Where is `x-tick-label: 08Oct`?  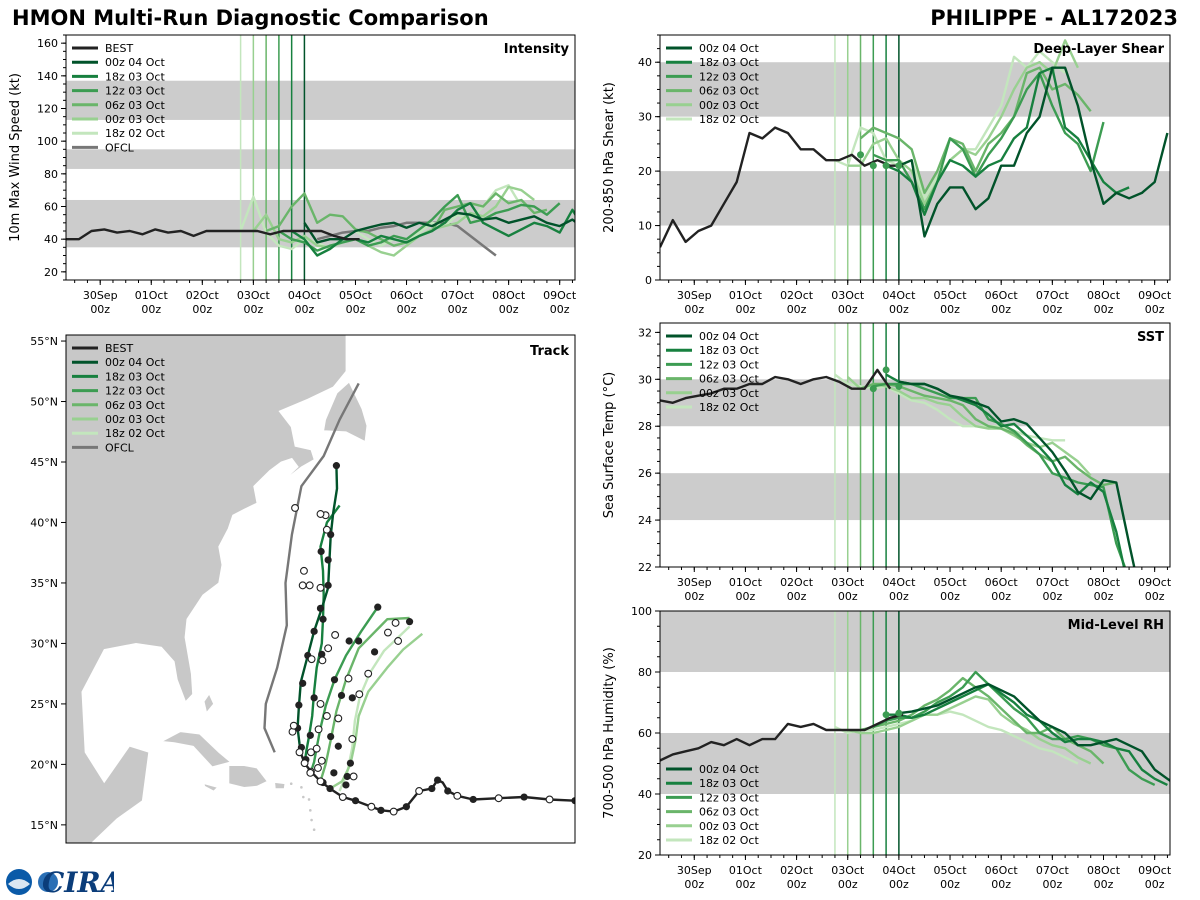 x-tick-label: 08Oct is located at coordinates (1104, 295).